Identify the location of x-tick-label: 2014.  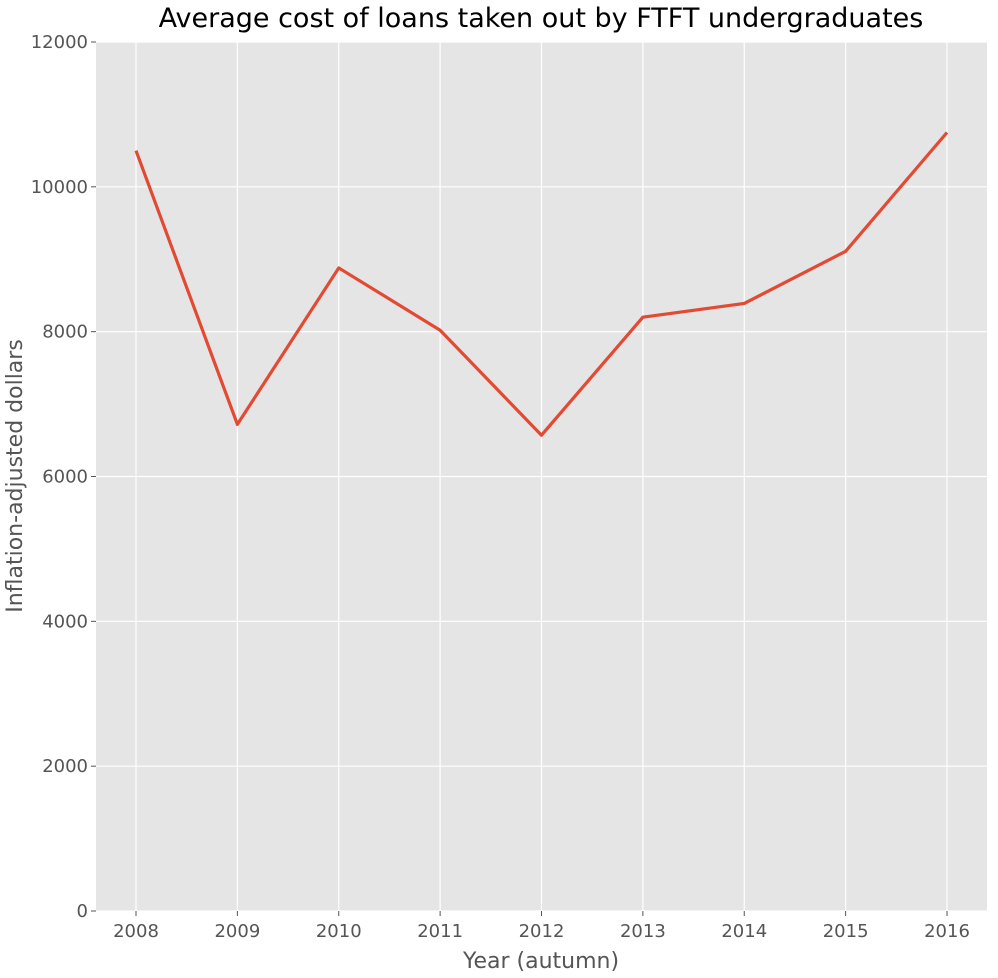
(744, 931).